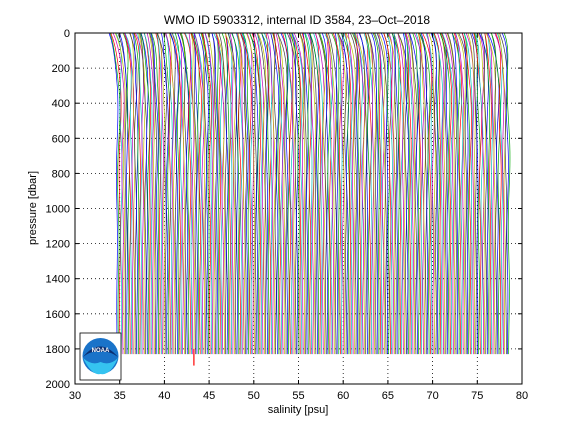 Image resolution: width=576 pixels, height=432 pixels. Describe the element at coordinates (100, 366) in the screenshot. I see `logo-wave` at that location.